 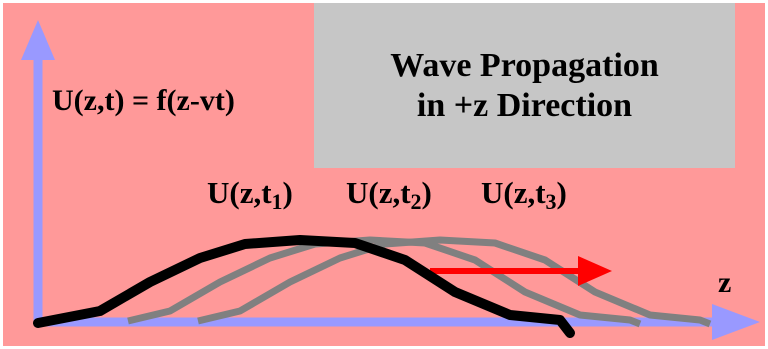 What do you see at coordinates (725, 282) in the screenshot?
I see `z-axis-label: z` at bounding box center [725, 282].